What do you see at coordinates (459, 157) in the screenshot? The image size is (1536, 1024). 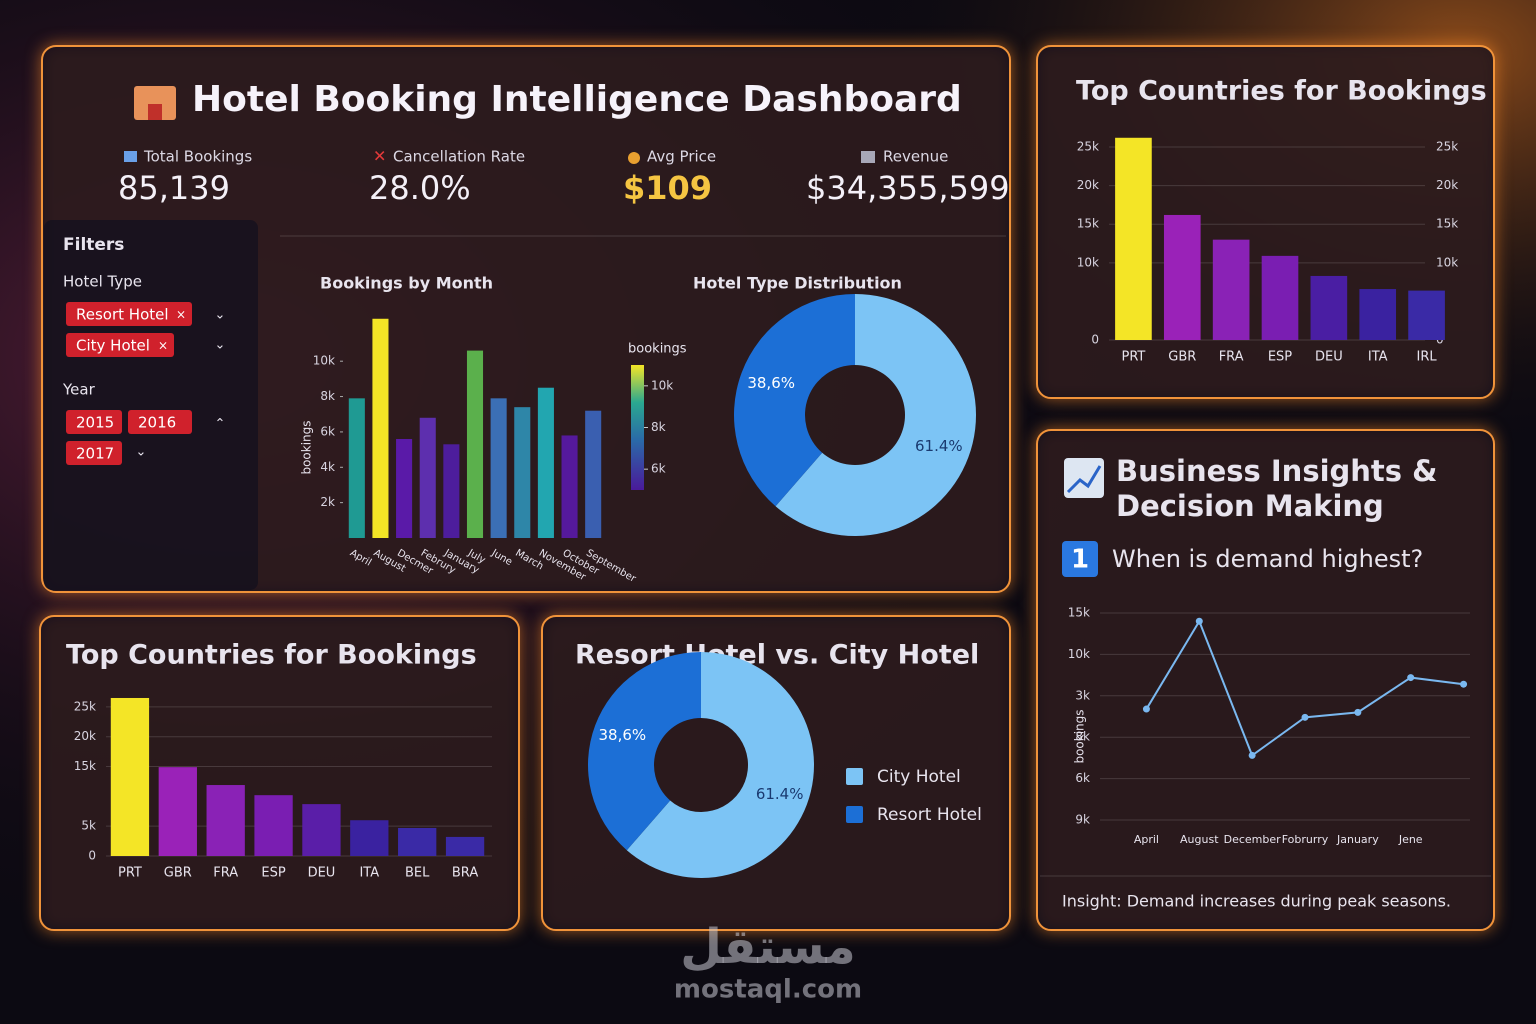 I see `kpi-label: Cancellation Rate` at bounding box center [459, 157].